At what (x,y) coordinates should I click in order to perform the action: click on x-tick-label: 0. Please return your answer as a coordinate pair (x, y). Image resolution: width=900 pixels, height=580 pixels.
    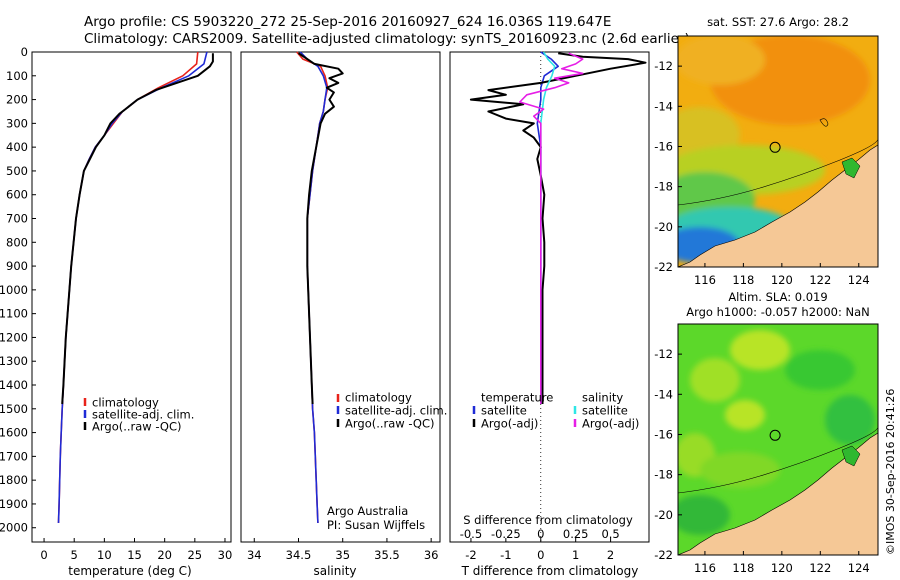
    Looking at the image, I should click on (540, 555).